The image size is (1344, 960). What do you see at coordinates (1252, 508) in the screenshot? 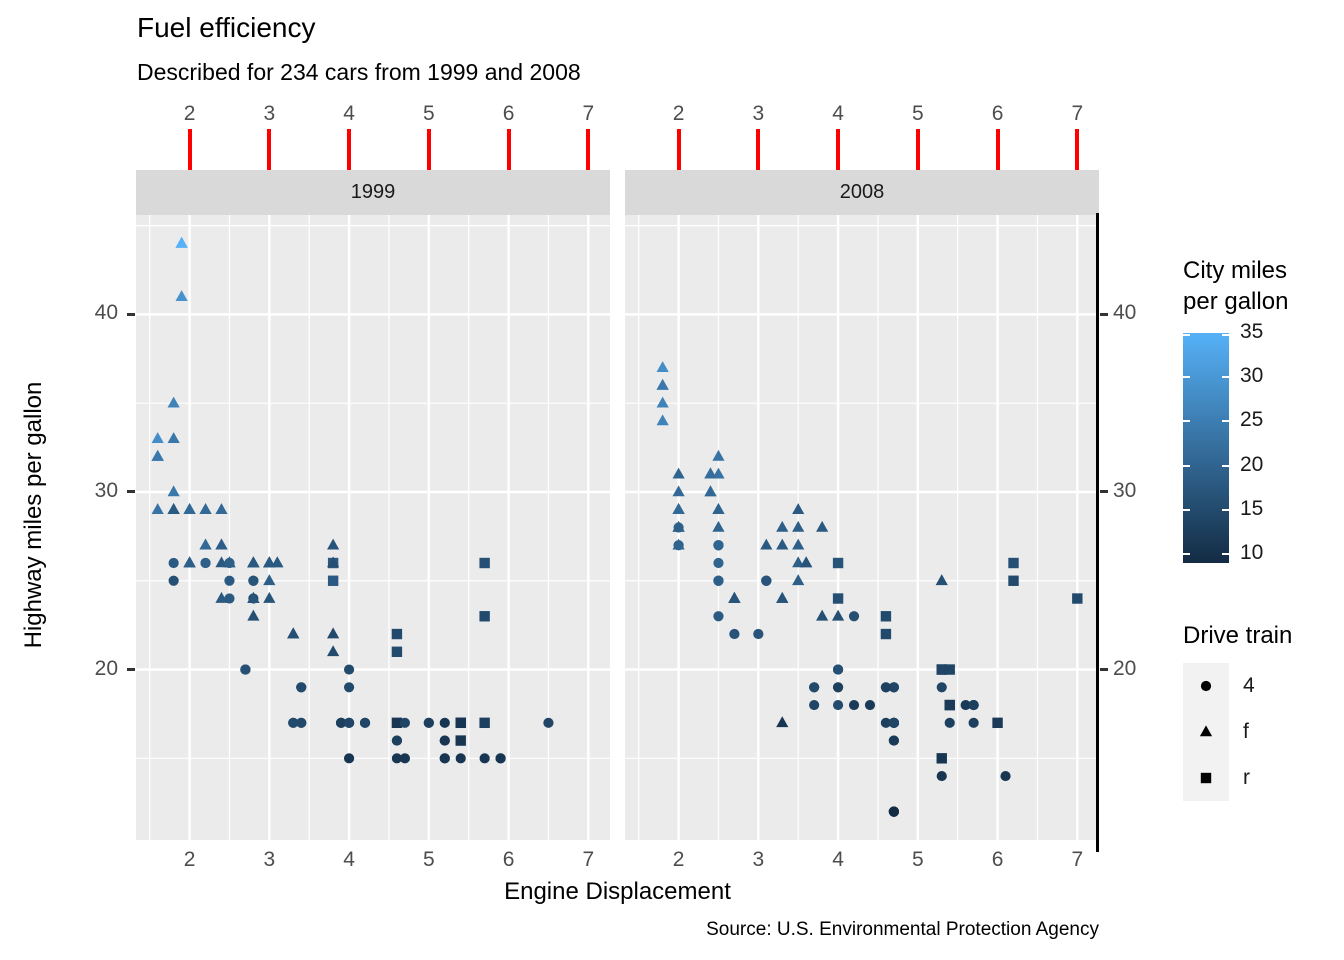
I see `colorbar-label: 15` at bounding box center [1252, 508].